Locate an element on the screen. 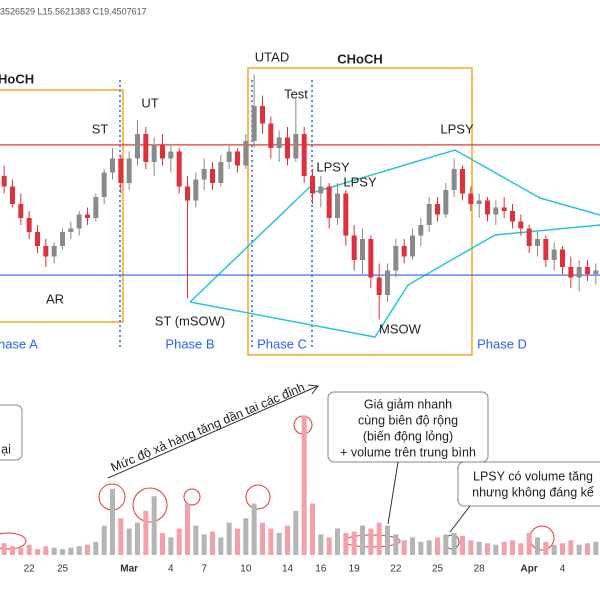  x-tick-label: 28 is located at coordinates (480, 569).